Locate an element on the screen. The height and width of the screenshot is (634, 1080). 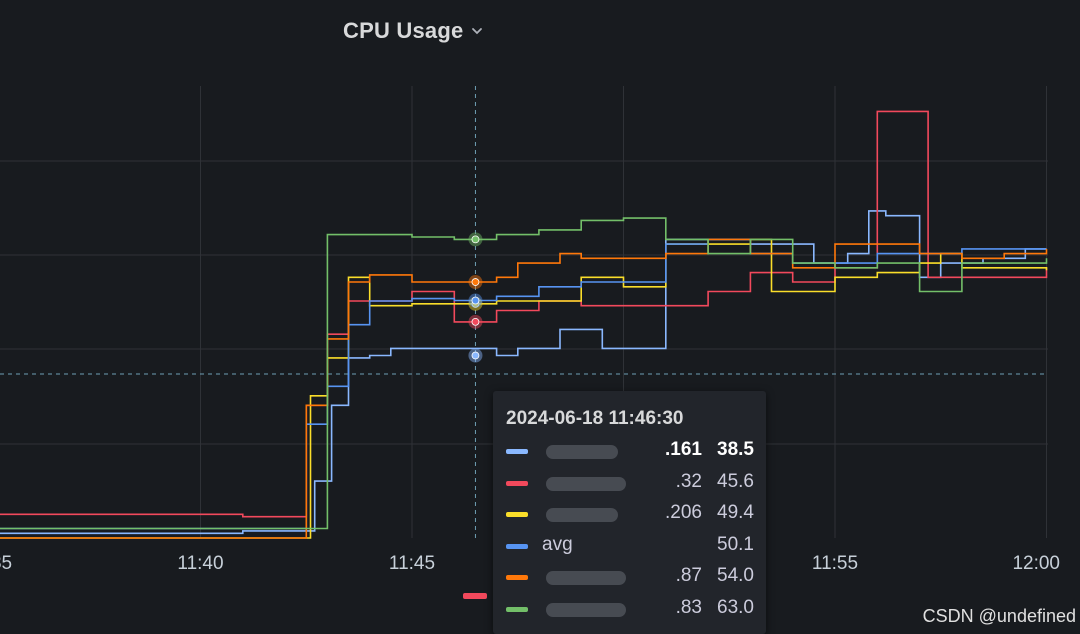
x-tick-label: 11:40 is located at coordinates (200, 563).